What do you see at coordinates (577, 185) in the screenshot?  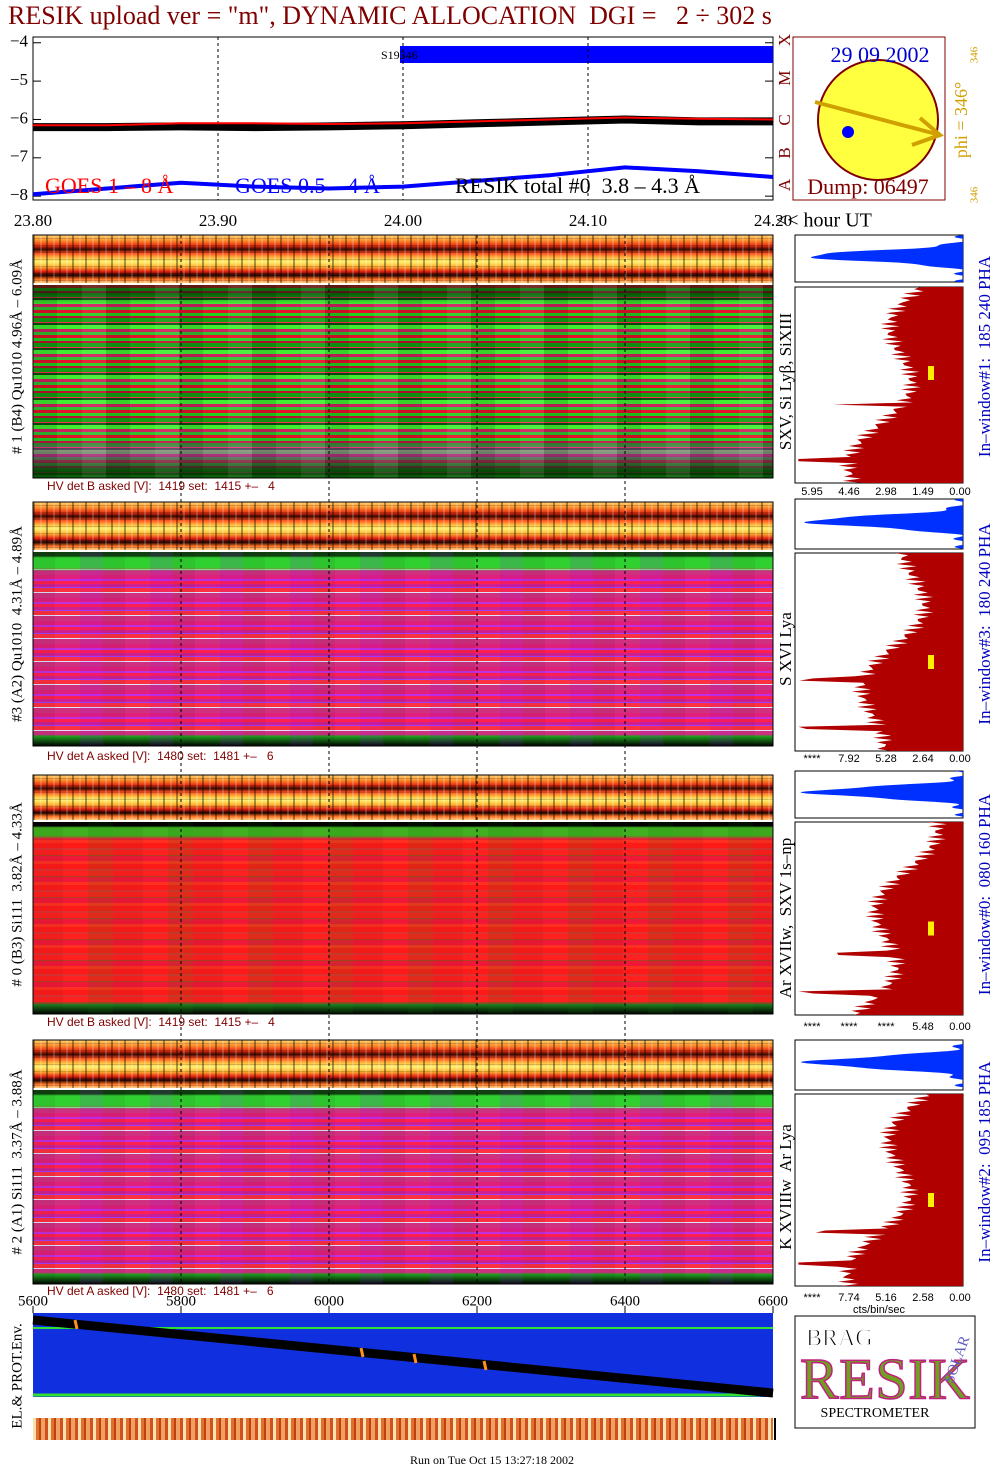 I see `legend-entry: RESIK total #0 3.8 – 4.3 Å` at bounding box center [577, 185].